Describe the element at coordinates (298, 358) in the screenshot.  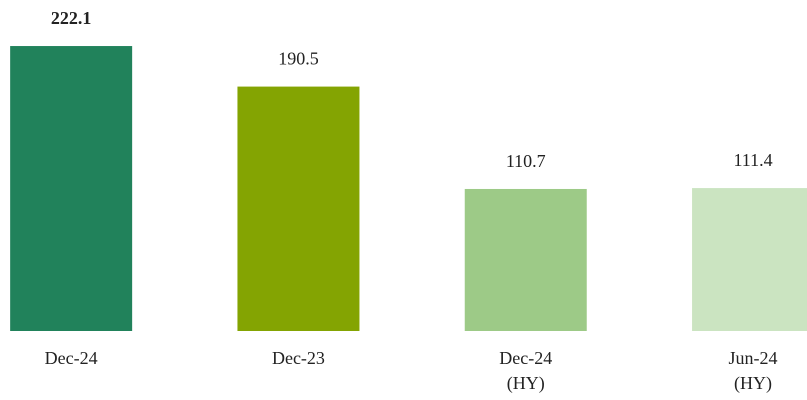
I see `x-tick-label: Dec-23` at that location.